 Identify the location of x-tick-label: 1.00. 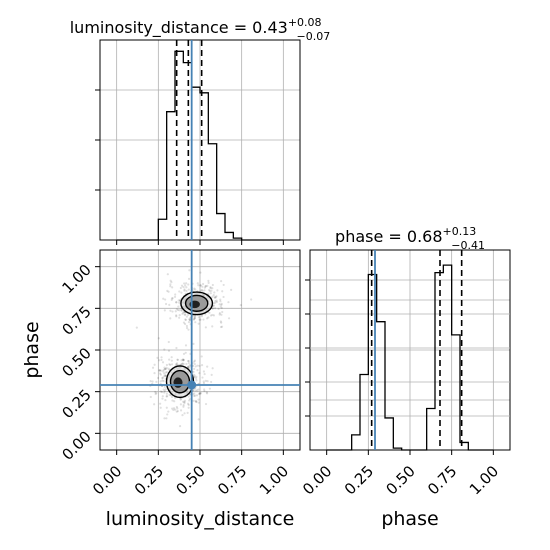
(484, 480).